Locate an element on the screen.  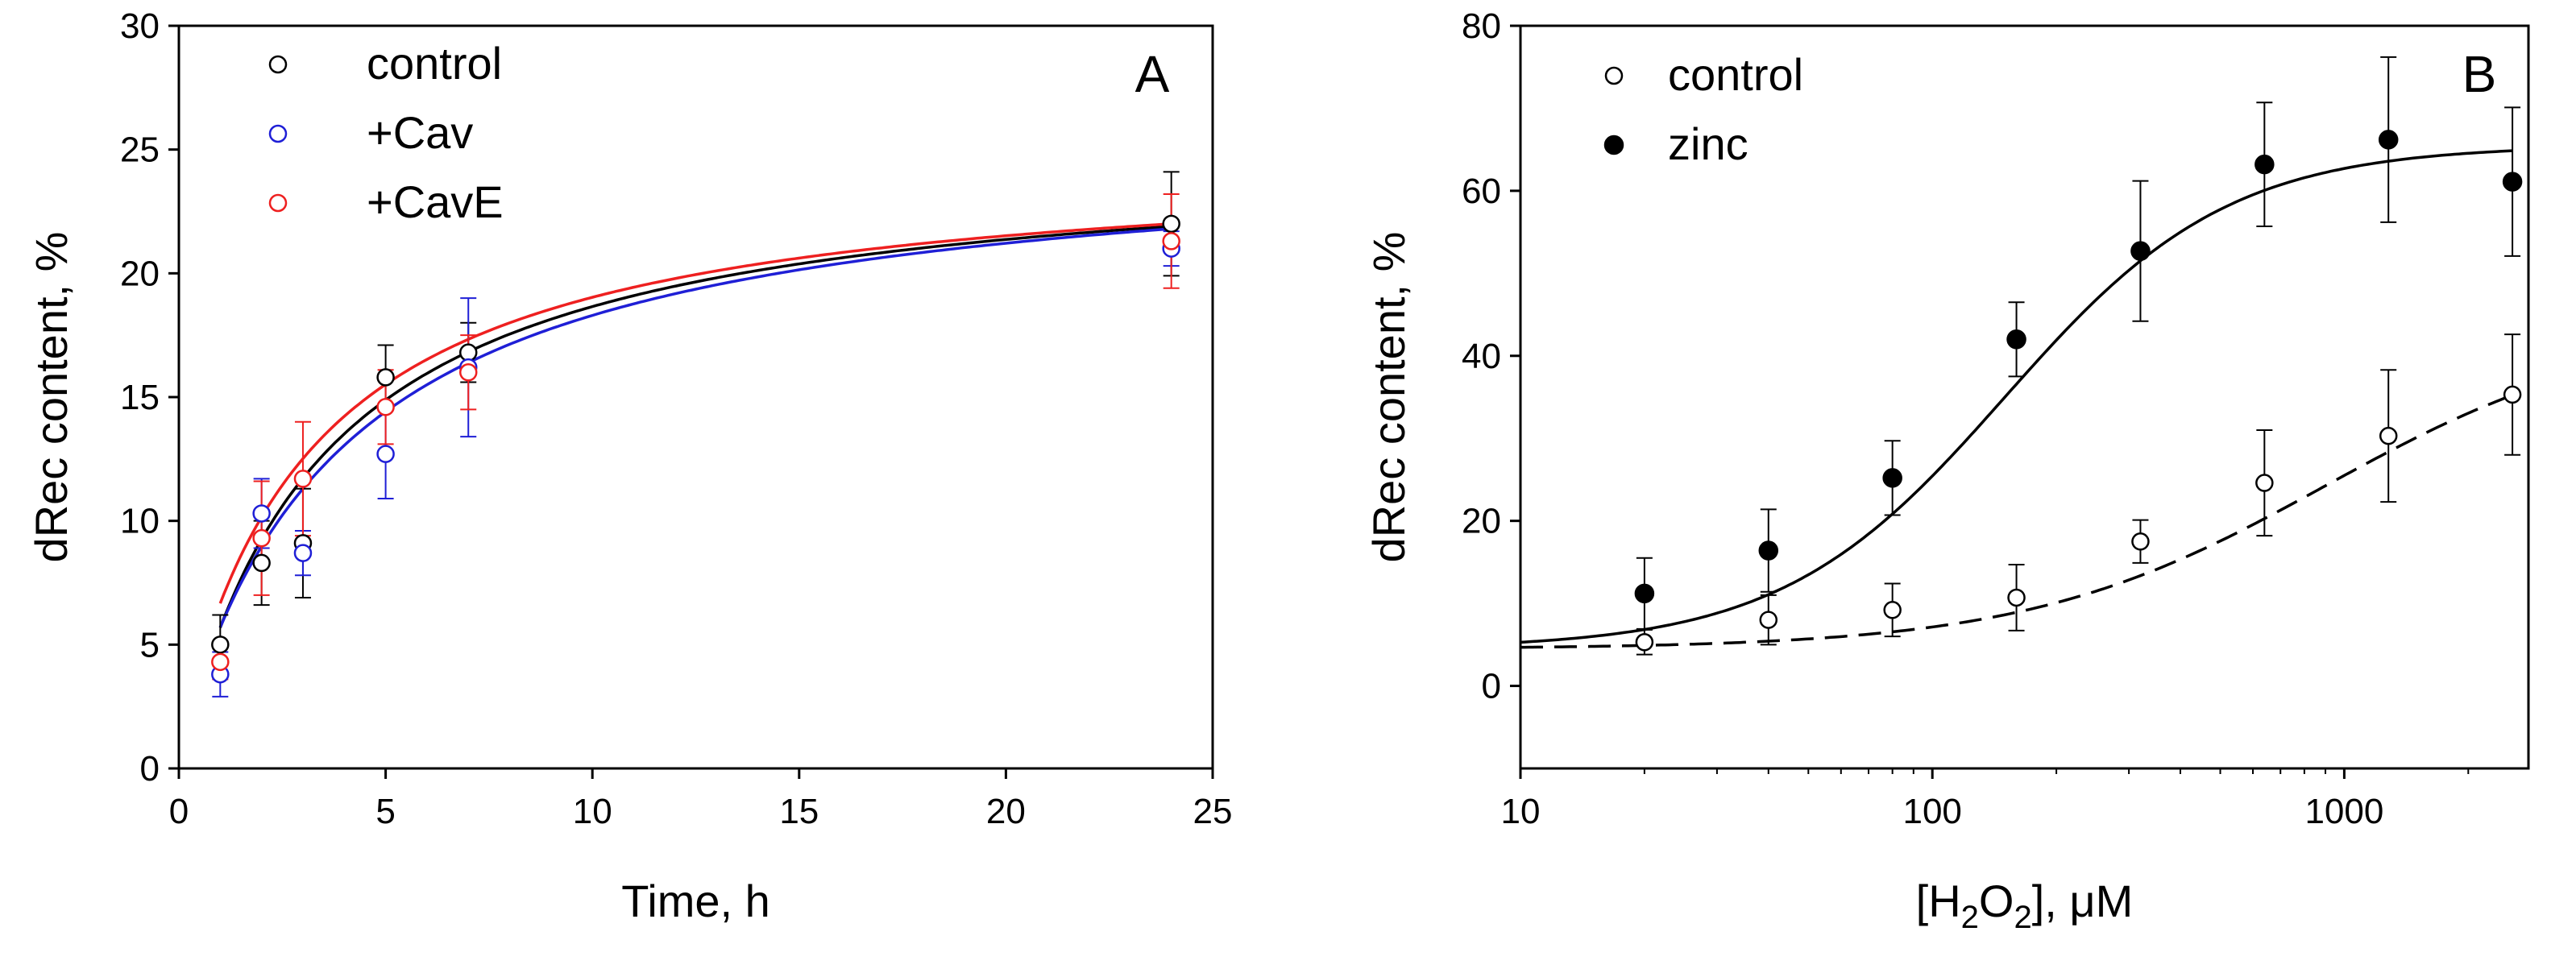
panel-b-x-axis-title: [H2O2], μM is located at coordinates (2025, 906).